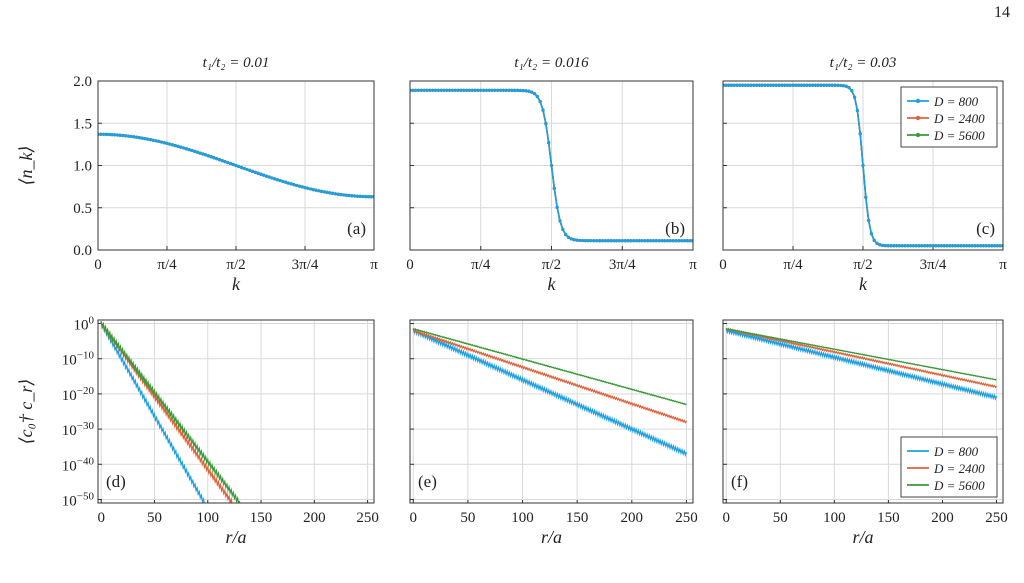 The width and height of the screenshot is (1024, 583). Describe the element at coordinates (985, 228) in the screenshot. I see `panel-label: (c)` at that location.